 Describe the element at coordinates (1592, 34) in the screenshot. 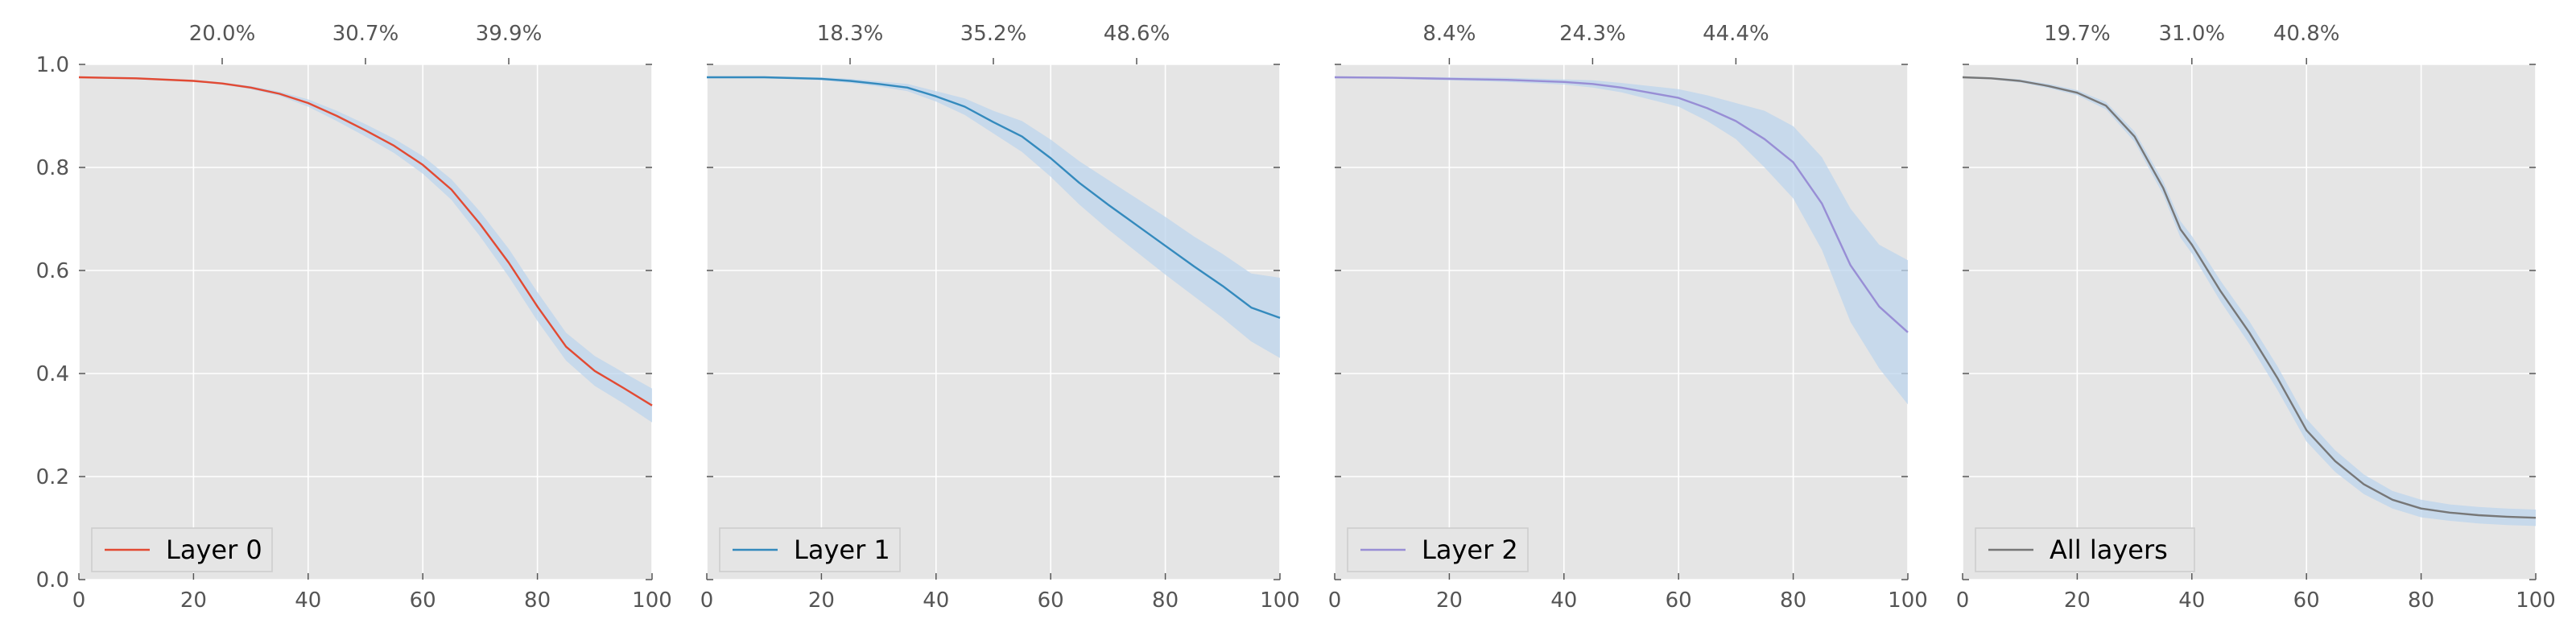

I see `top-tick-label: 24.3%` at that location.